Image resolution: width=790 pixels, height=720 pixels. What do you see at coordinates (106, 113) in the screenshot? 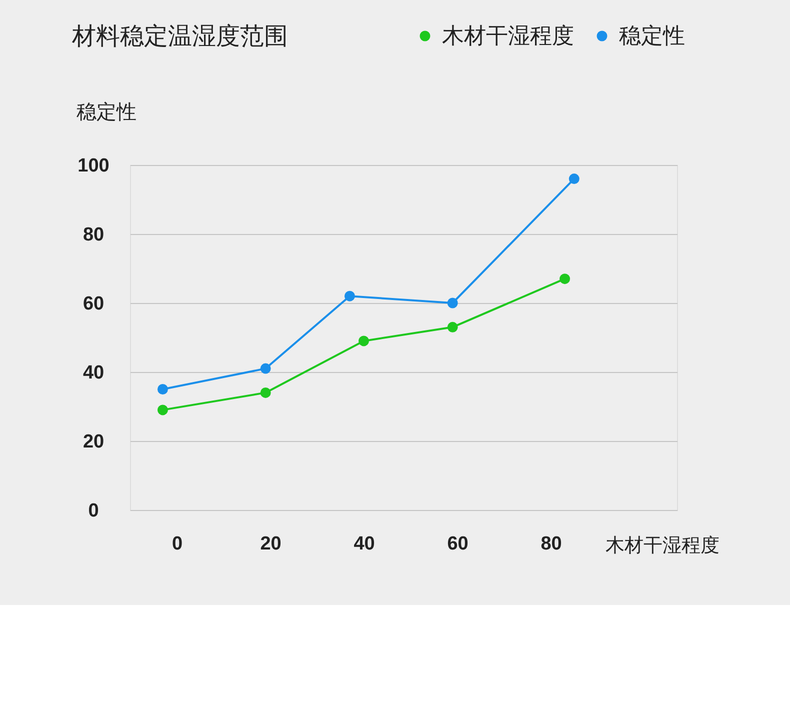
I see `y-axis-title: 稳定性` at bounding box center [106, 113].